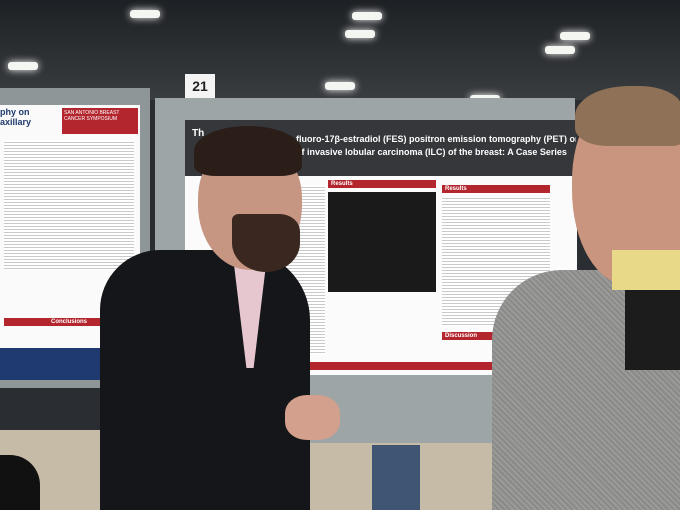  Describe the element at coordinates (382, 242) in the screenshot. I see `scan-images` at that location.